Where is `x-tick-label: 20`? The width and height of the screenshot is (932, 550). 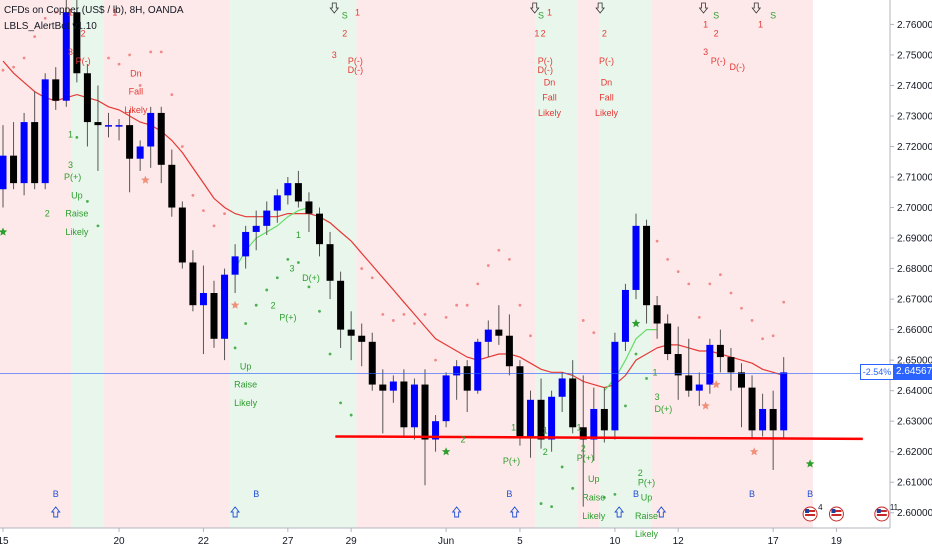
x-tick-label: 20 is located at coordinates (119, 541).